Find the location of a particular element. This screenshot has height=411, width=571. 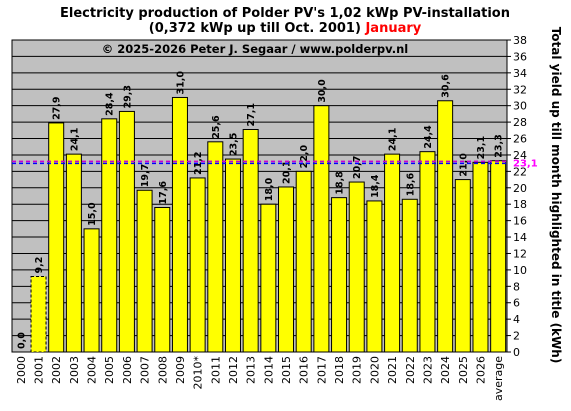

chart-title-month: January is located at coordinates (392, 28).